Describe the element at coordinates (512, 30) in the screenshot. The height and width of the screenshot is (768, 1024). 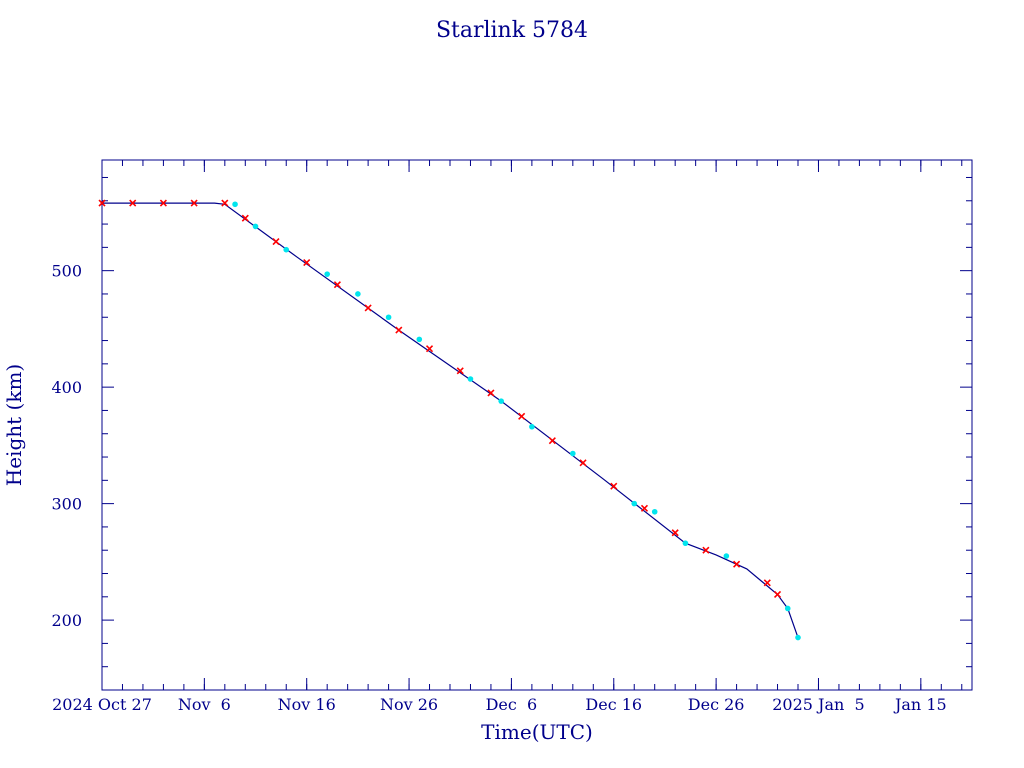
I see `chart-title: Starlink 5784` at that location.